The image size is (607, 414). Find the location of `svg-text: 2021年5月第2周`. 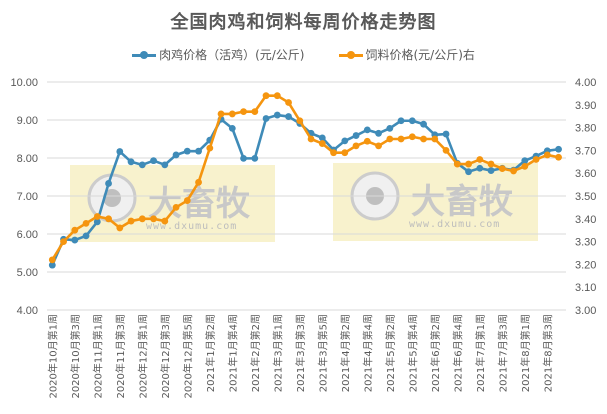

svg-text: 2021年5月第2周 is located at coordinates (390, 353).